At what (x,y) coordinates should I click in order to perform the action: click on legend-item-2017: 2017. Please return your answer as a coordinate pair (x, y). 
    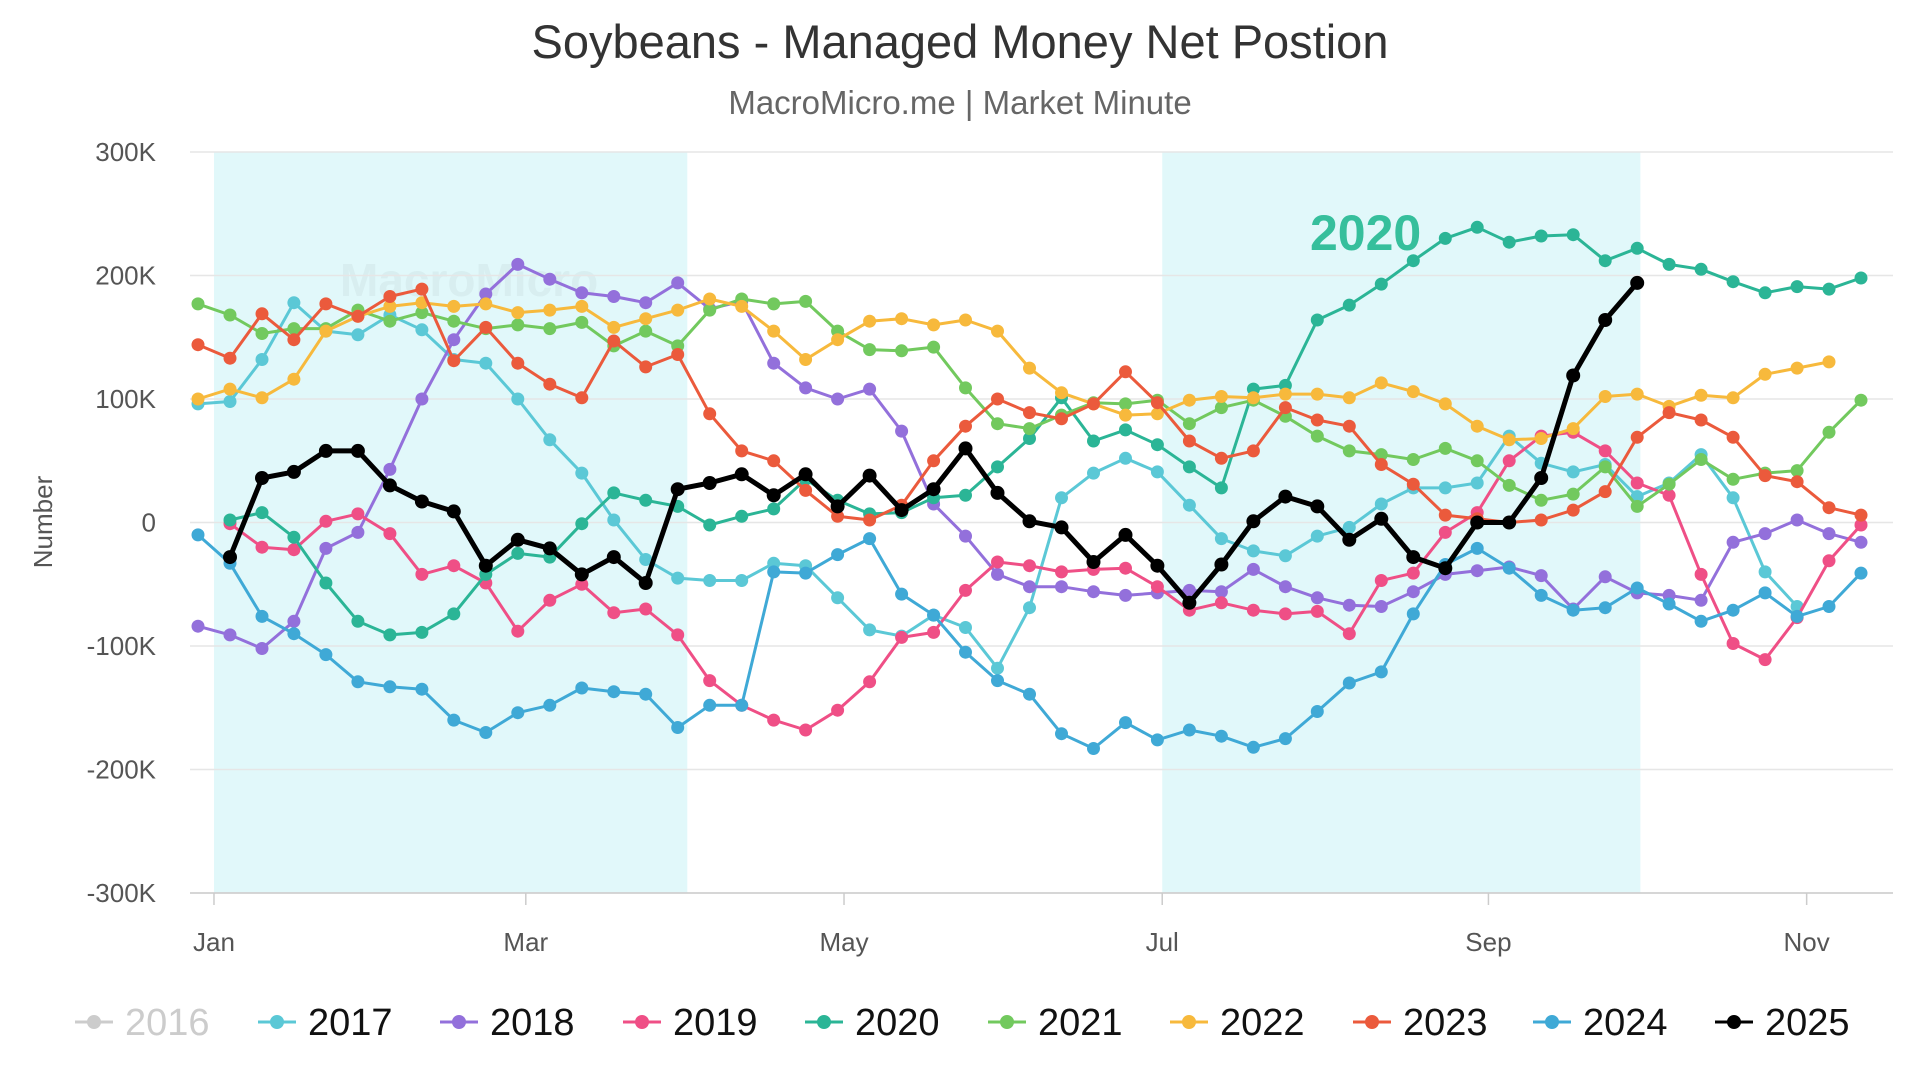
    Looking at the image, I should click on (325, 1023).